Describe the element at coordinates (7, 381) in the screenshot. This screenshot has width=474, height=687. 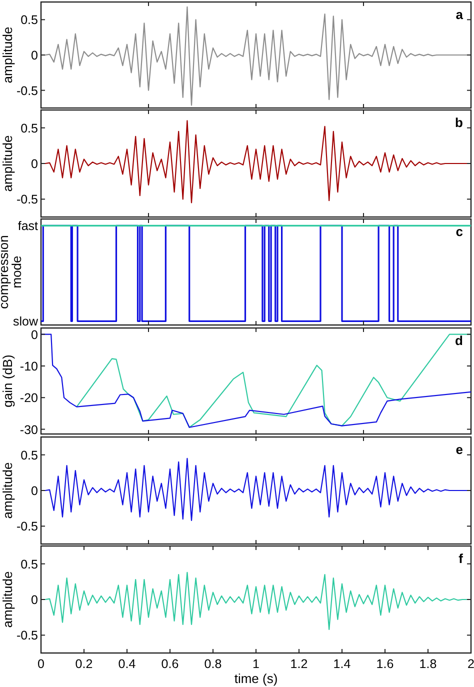
I see `y-axis-title: gain (dB)` at that location.